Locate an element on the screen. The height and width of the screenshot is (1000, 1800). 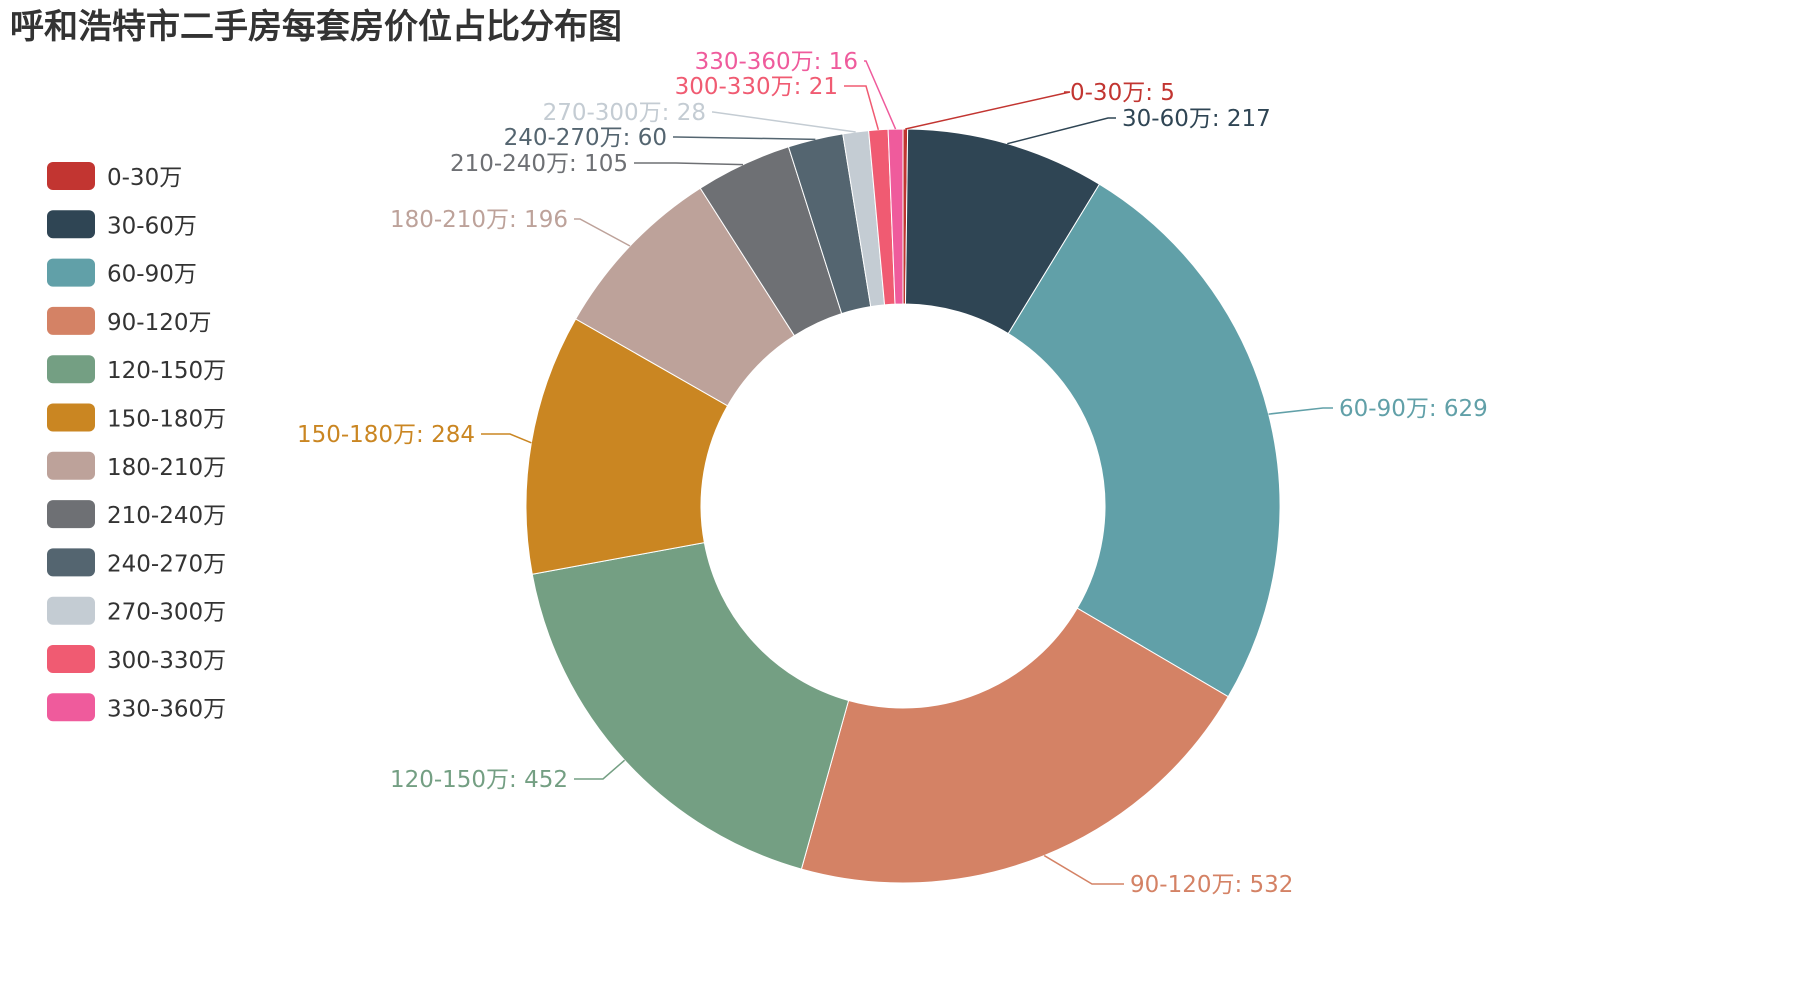
legend-item-30-60wan: 30-60万 is located at coordinates (122, 224).